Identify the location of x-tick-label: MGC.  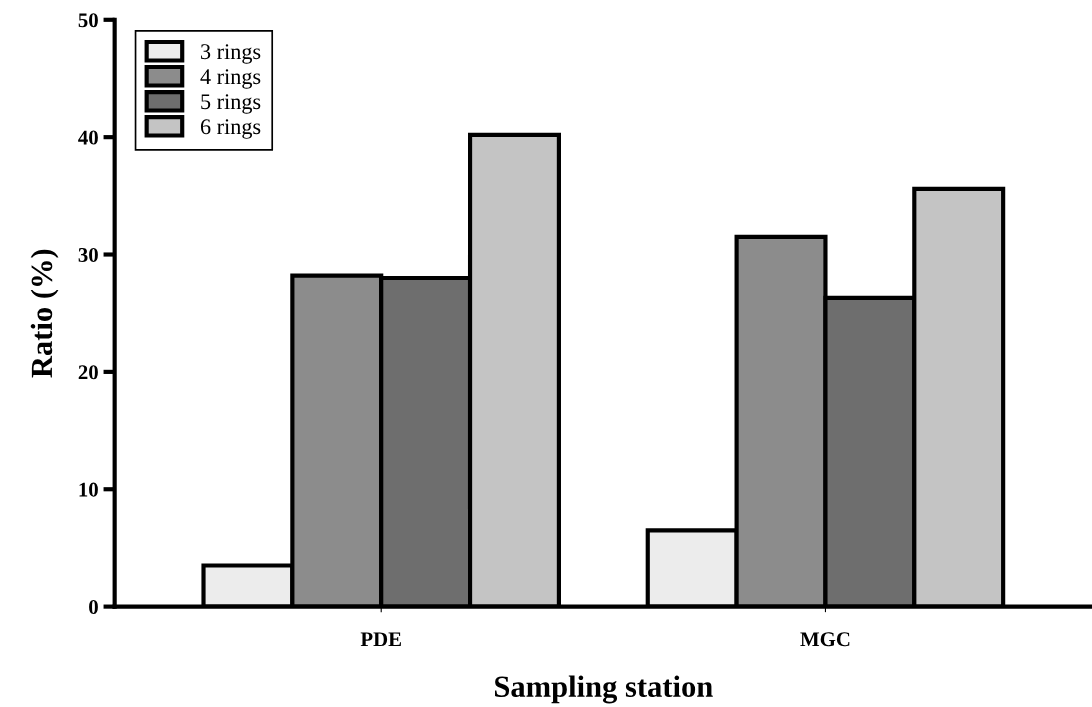
(825, 639).